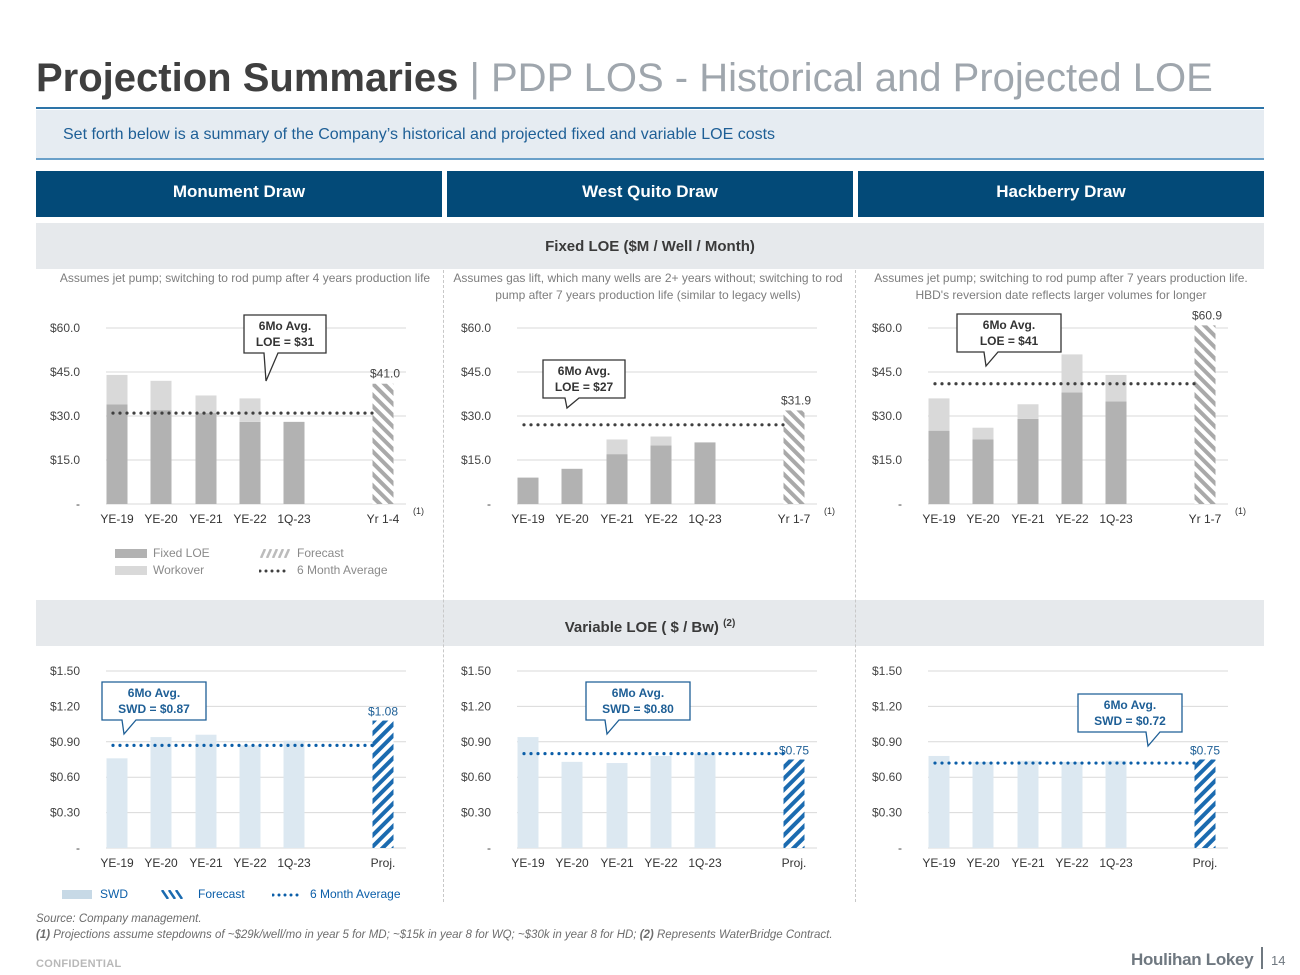  Describe the element at coordinates (119, 919) in the screenshot. I see `source-note: Source: Company management.` at that location.